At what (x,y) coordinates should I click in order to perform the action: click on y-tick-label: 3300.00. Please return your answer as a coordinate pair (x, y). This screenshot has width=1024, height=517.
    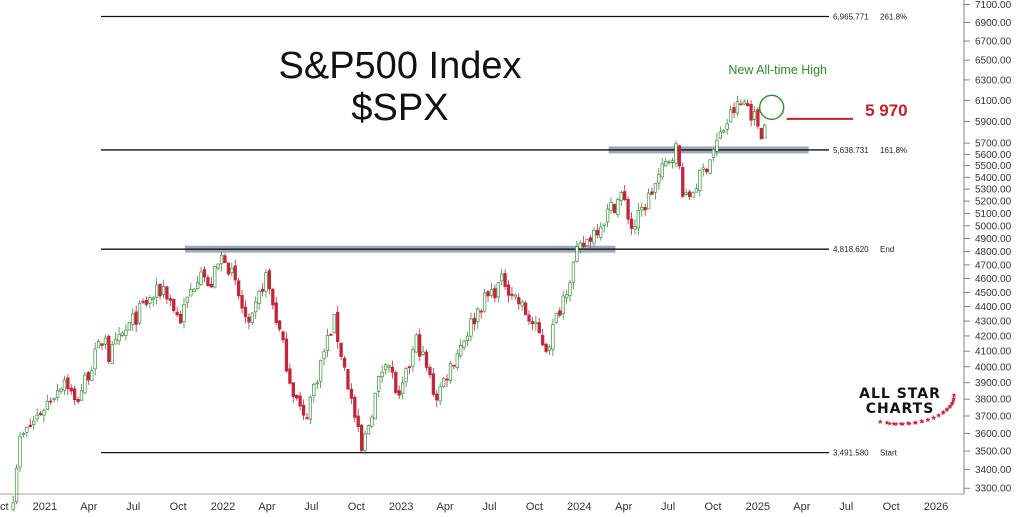
    Looking at the image, I should click on (993, 489).